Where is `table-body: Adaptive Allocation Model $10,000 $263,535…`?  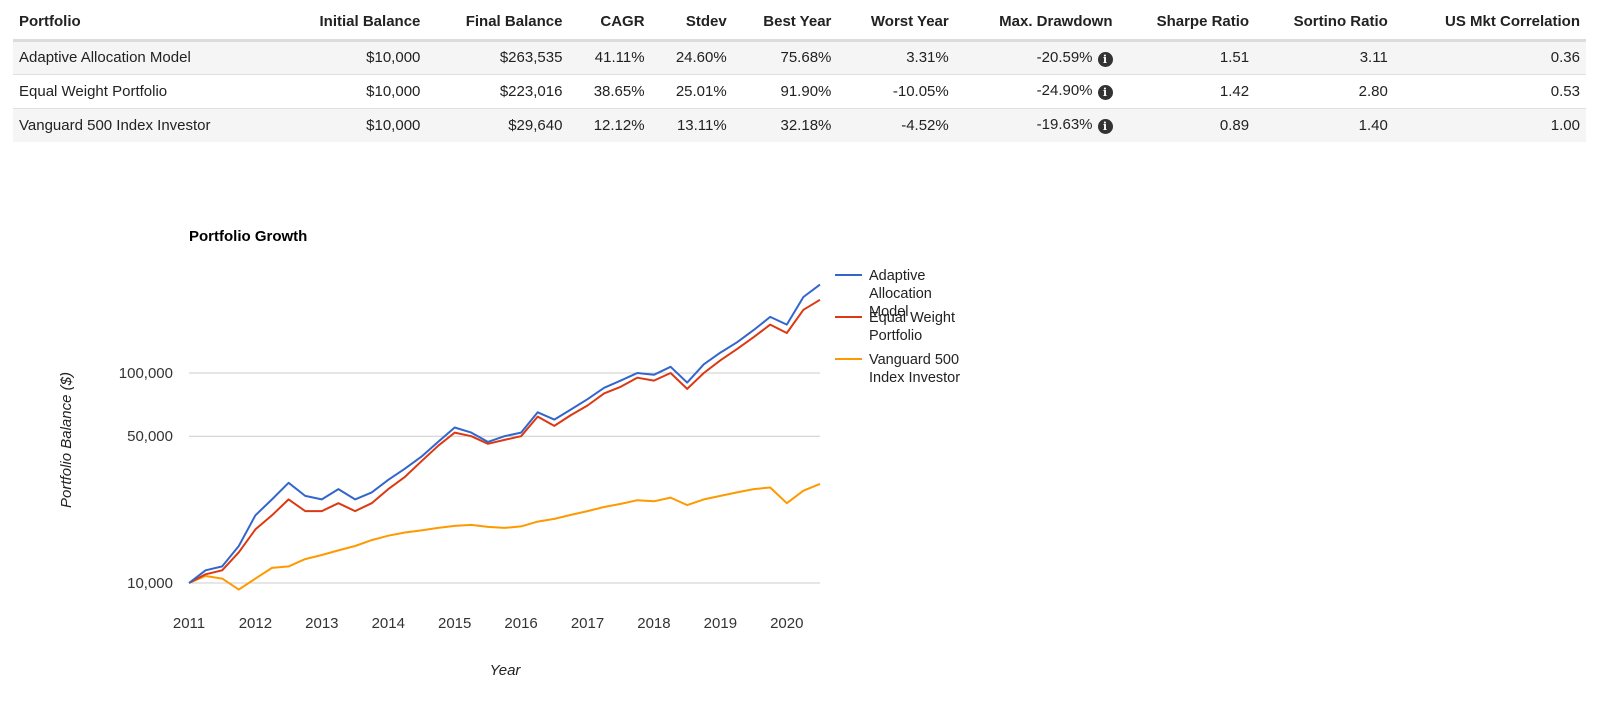
table-body: Adaptive Allocation Model $10,000 $263,535… is located at coordinates (799, 91).